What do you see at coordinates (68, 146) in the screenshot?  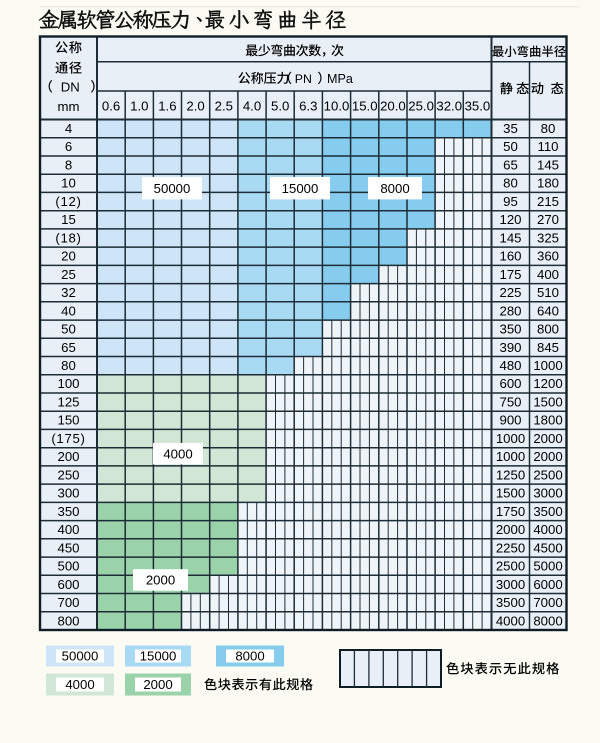 I see `svg-text: 6` at bounding box center [68, 146].